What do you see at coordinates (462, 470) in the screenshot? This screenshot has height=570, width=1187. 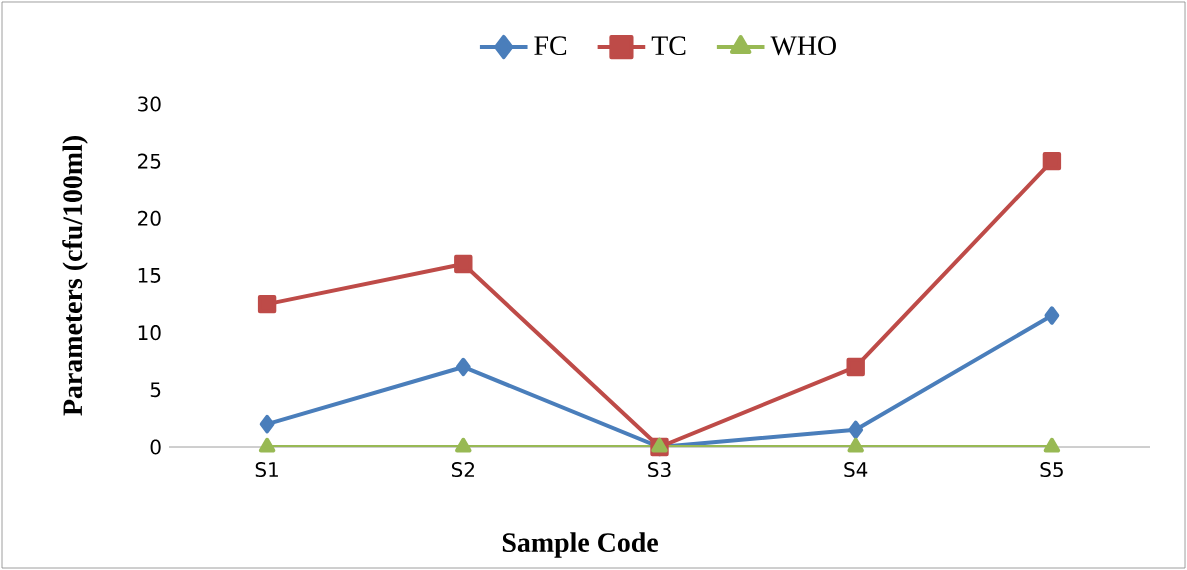 I see `x-tick-label: S2` at bounding box center [462, 470].